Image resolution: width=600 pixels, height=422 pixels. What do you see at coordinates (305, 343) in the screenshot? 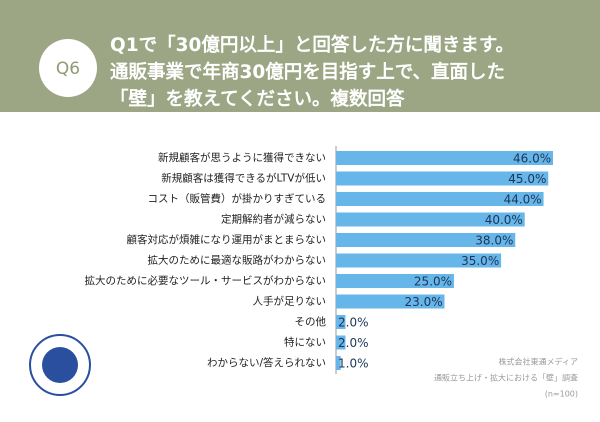
I see `category-label: 特にない` at bounding box center [305, 343].